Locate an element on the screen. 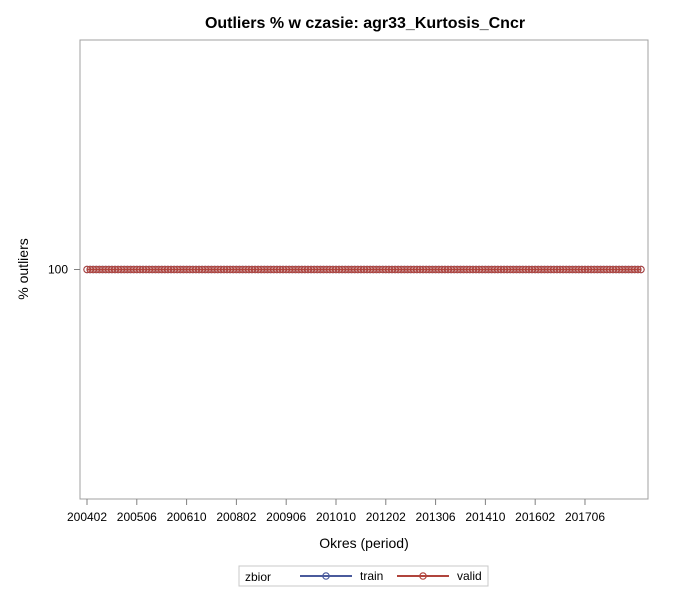 The image size is (700, 600). legend-box is located at coordinates (363, 576).